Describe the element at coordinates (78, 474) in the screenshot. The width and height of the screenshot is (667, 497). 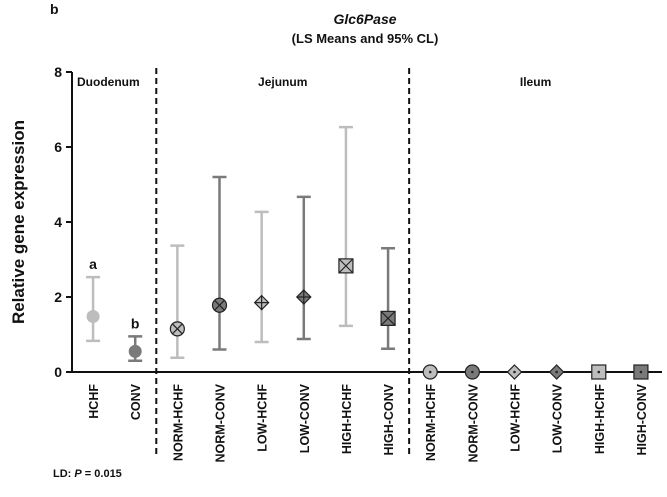
I see `footnote-italic: P` at that location.